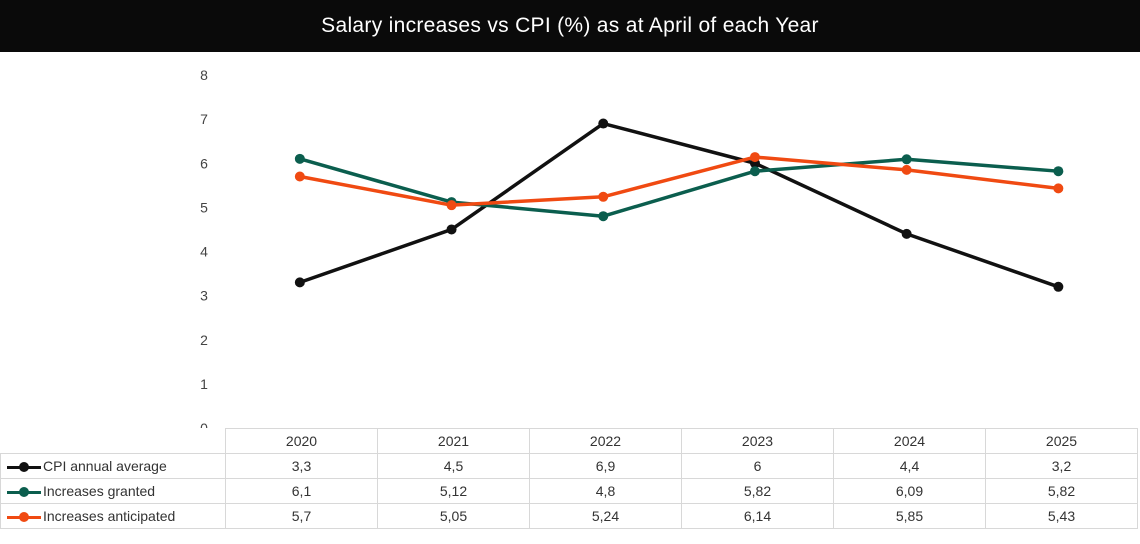 The image size is (1140, 544). I want to click on x-tick-label: 2023, so click(757, 441).